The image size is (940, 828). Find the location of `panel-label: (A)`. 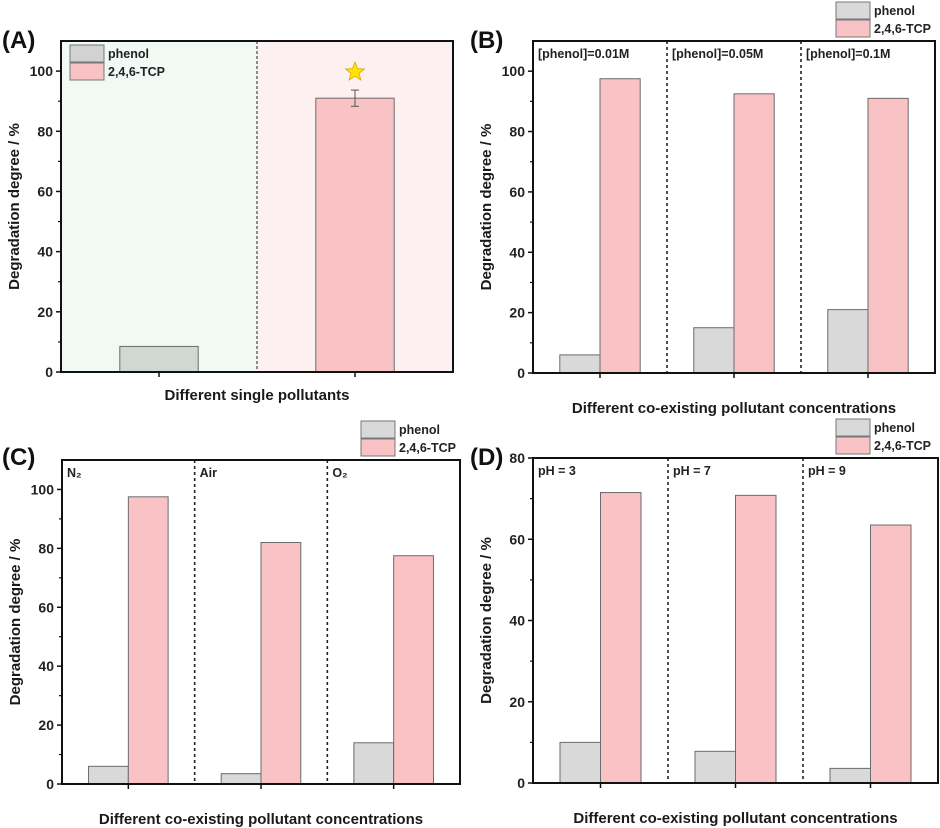

panel-label: (A) is located at coordinates (18, 40).